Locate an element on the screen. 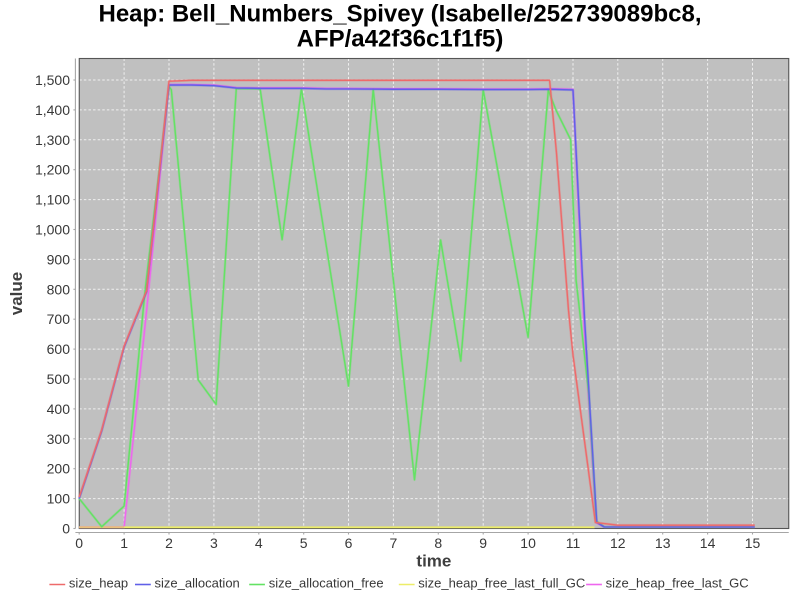 The height and width of the screenshot is (600, 800). svg-text: 10 is located at coordinates (528, 543).